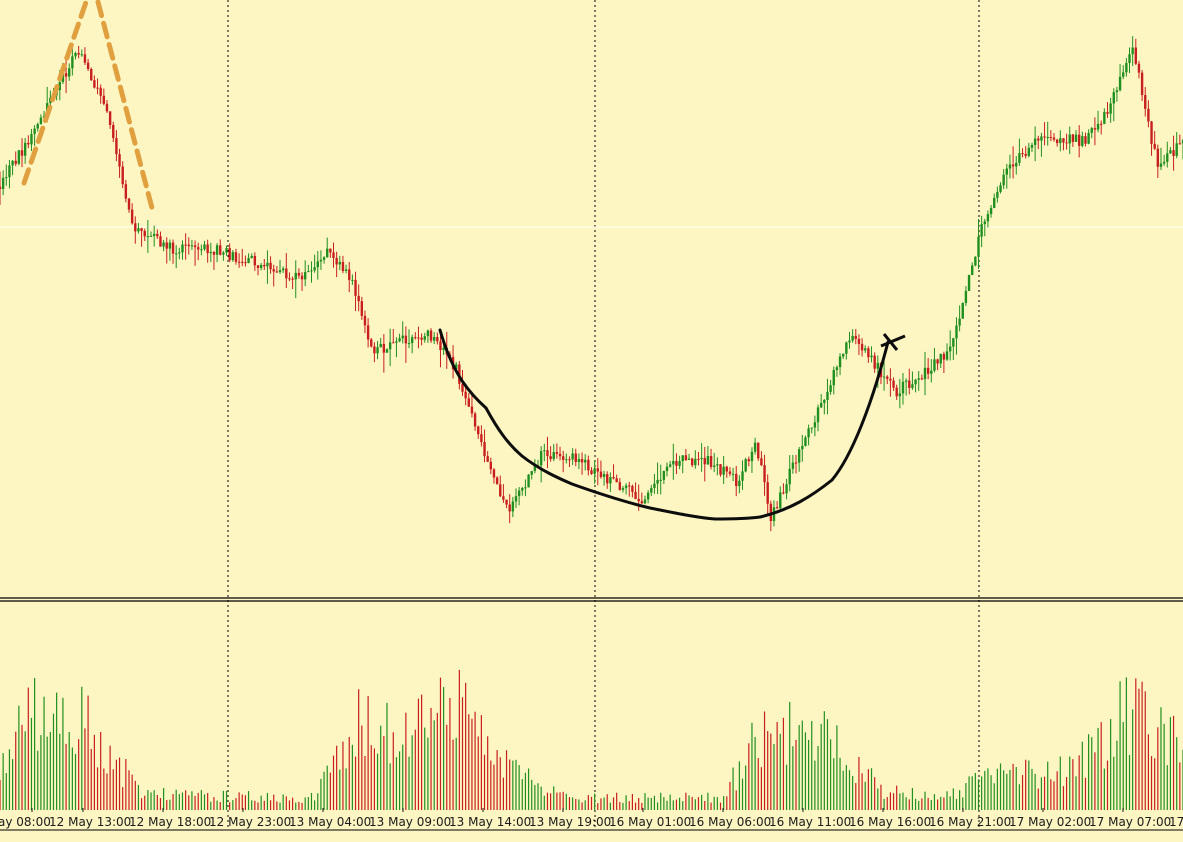 This screenshot has height=842, width=1183. I want to click on x-tick-label: 16 May 11:00, so click(810, 822).